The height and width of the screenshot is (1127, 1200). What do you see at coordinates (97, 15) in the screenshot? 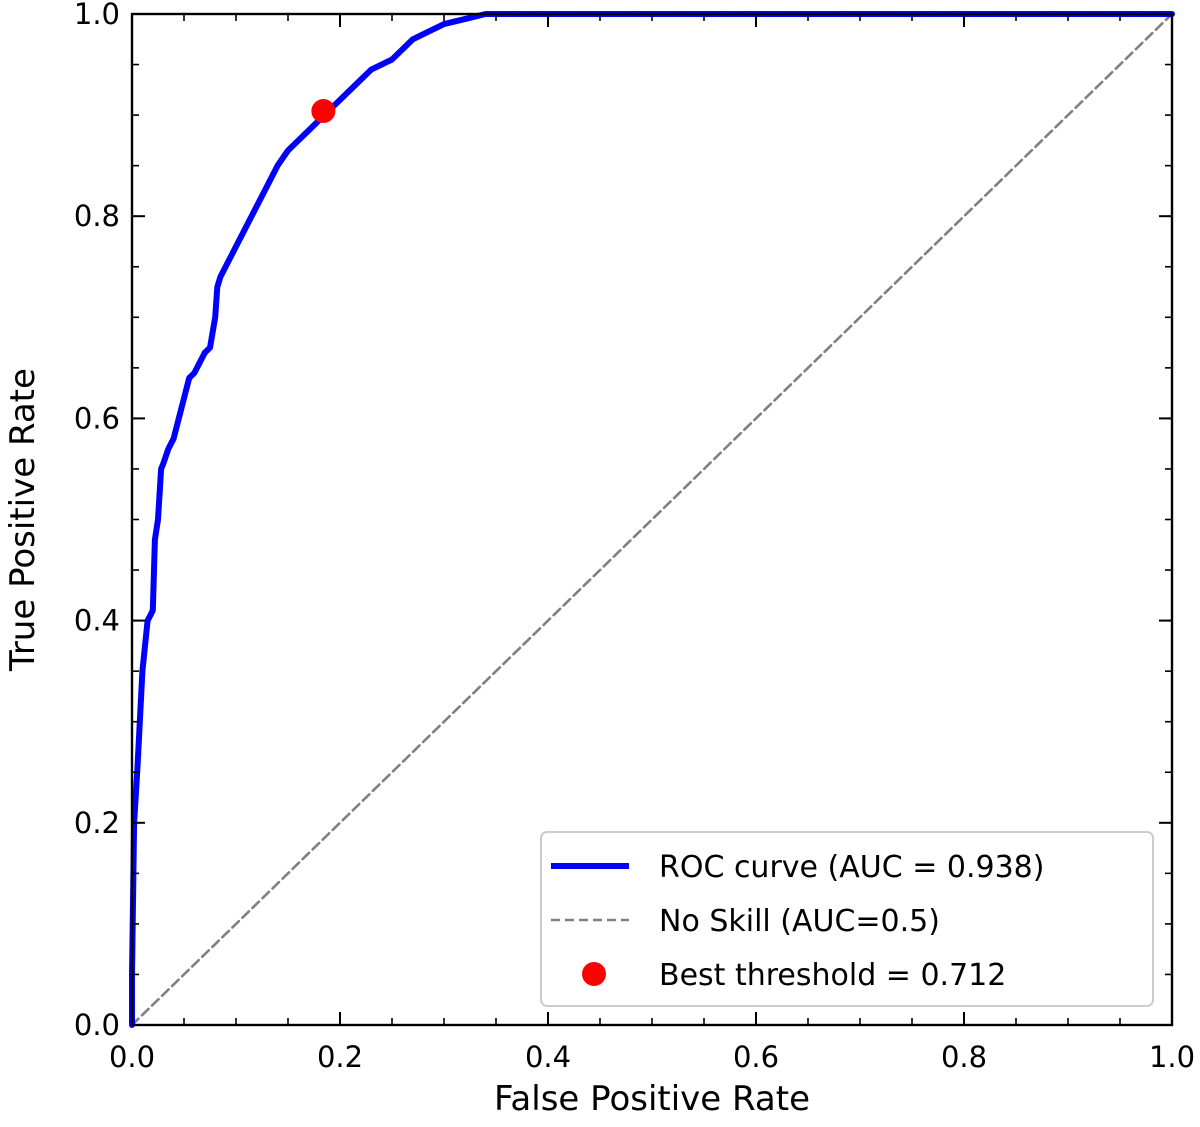
I see `y-tick-label: 1.0` at bounding box center [97, 15].